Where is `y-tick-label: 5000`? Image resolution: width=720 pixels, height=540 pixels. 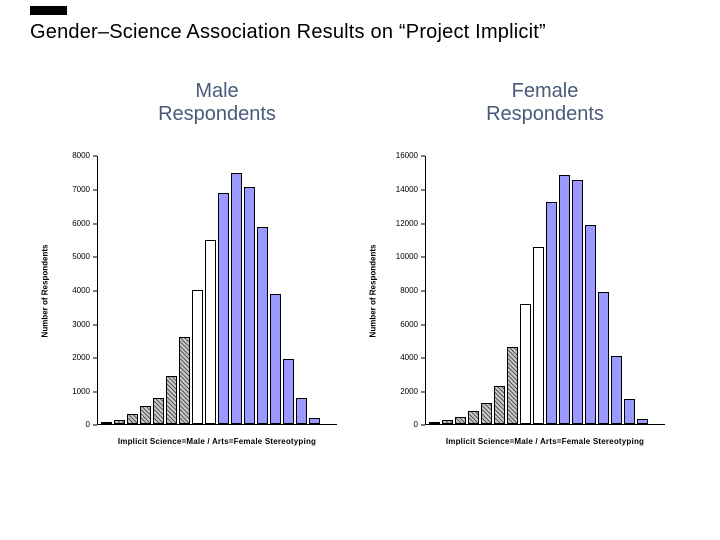
y-tick-label: 5000 is located at coordinates (81, 257).